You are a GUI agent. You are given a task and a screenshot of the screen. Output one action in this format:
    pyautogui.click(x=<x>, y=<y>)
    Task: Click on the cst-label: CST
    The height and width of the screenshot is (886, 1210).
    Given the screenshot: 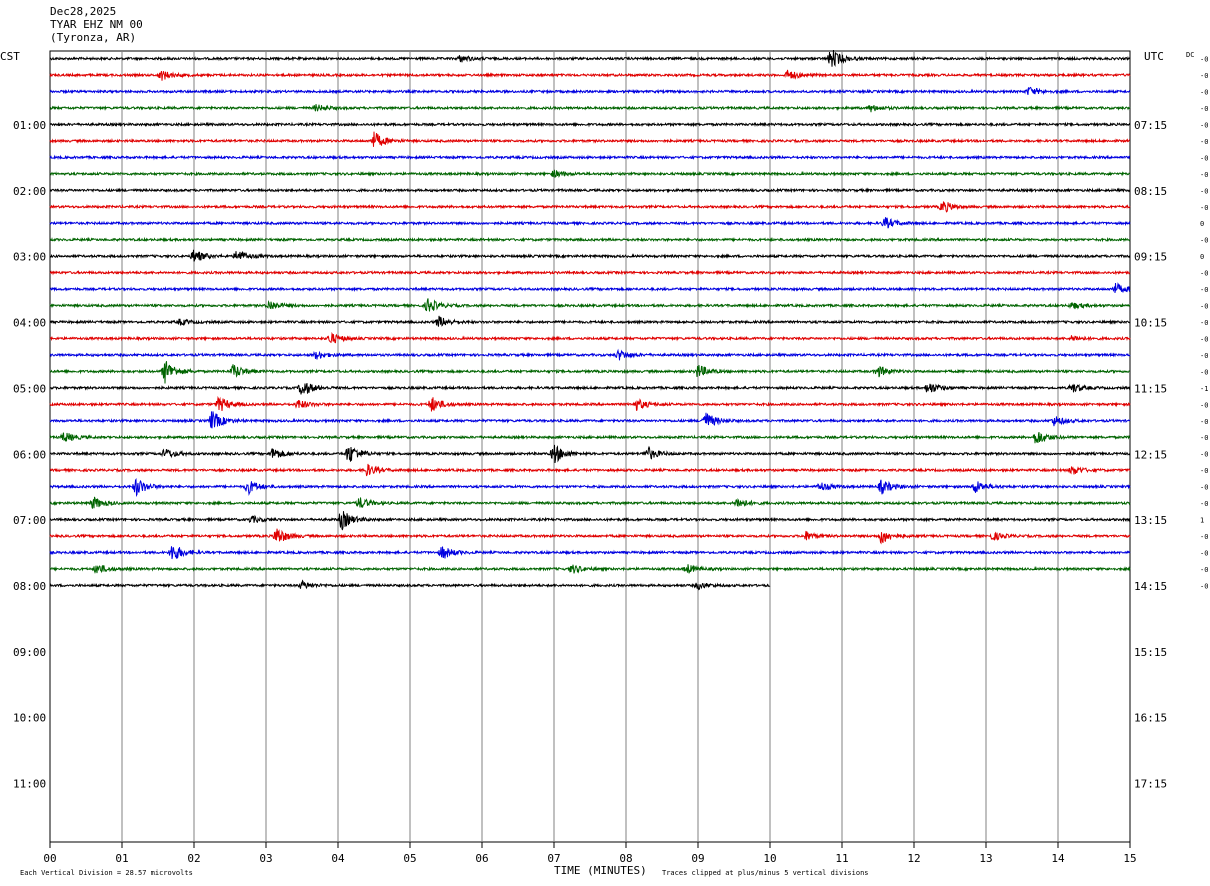 What is the action you would take?
    pyautogui.click(x=10, y=56)
    